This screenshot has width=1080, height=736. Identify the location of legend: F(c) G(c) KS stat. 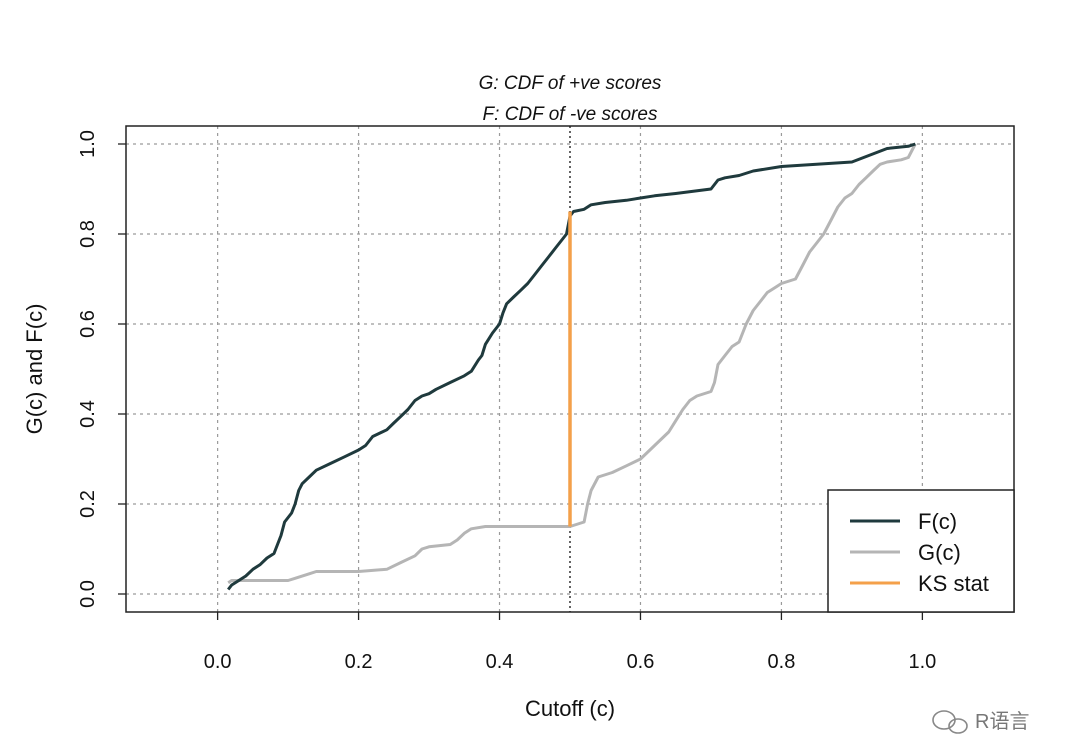
(921, 551).